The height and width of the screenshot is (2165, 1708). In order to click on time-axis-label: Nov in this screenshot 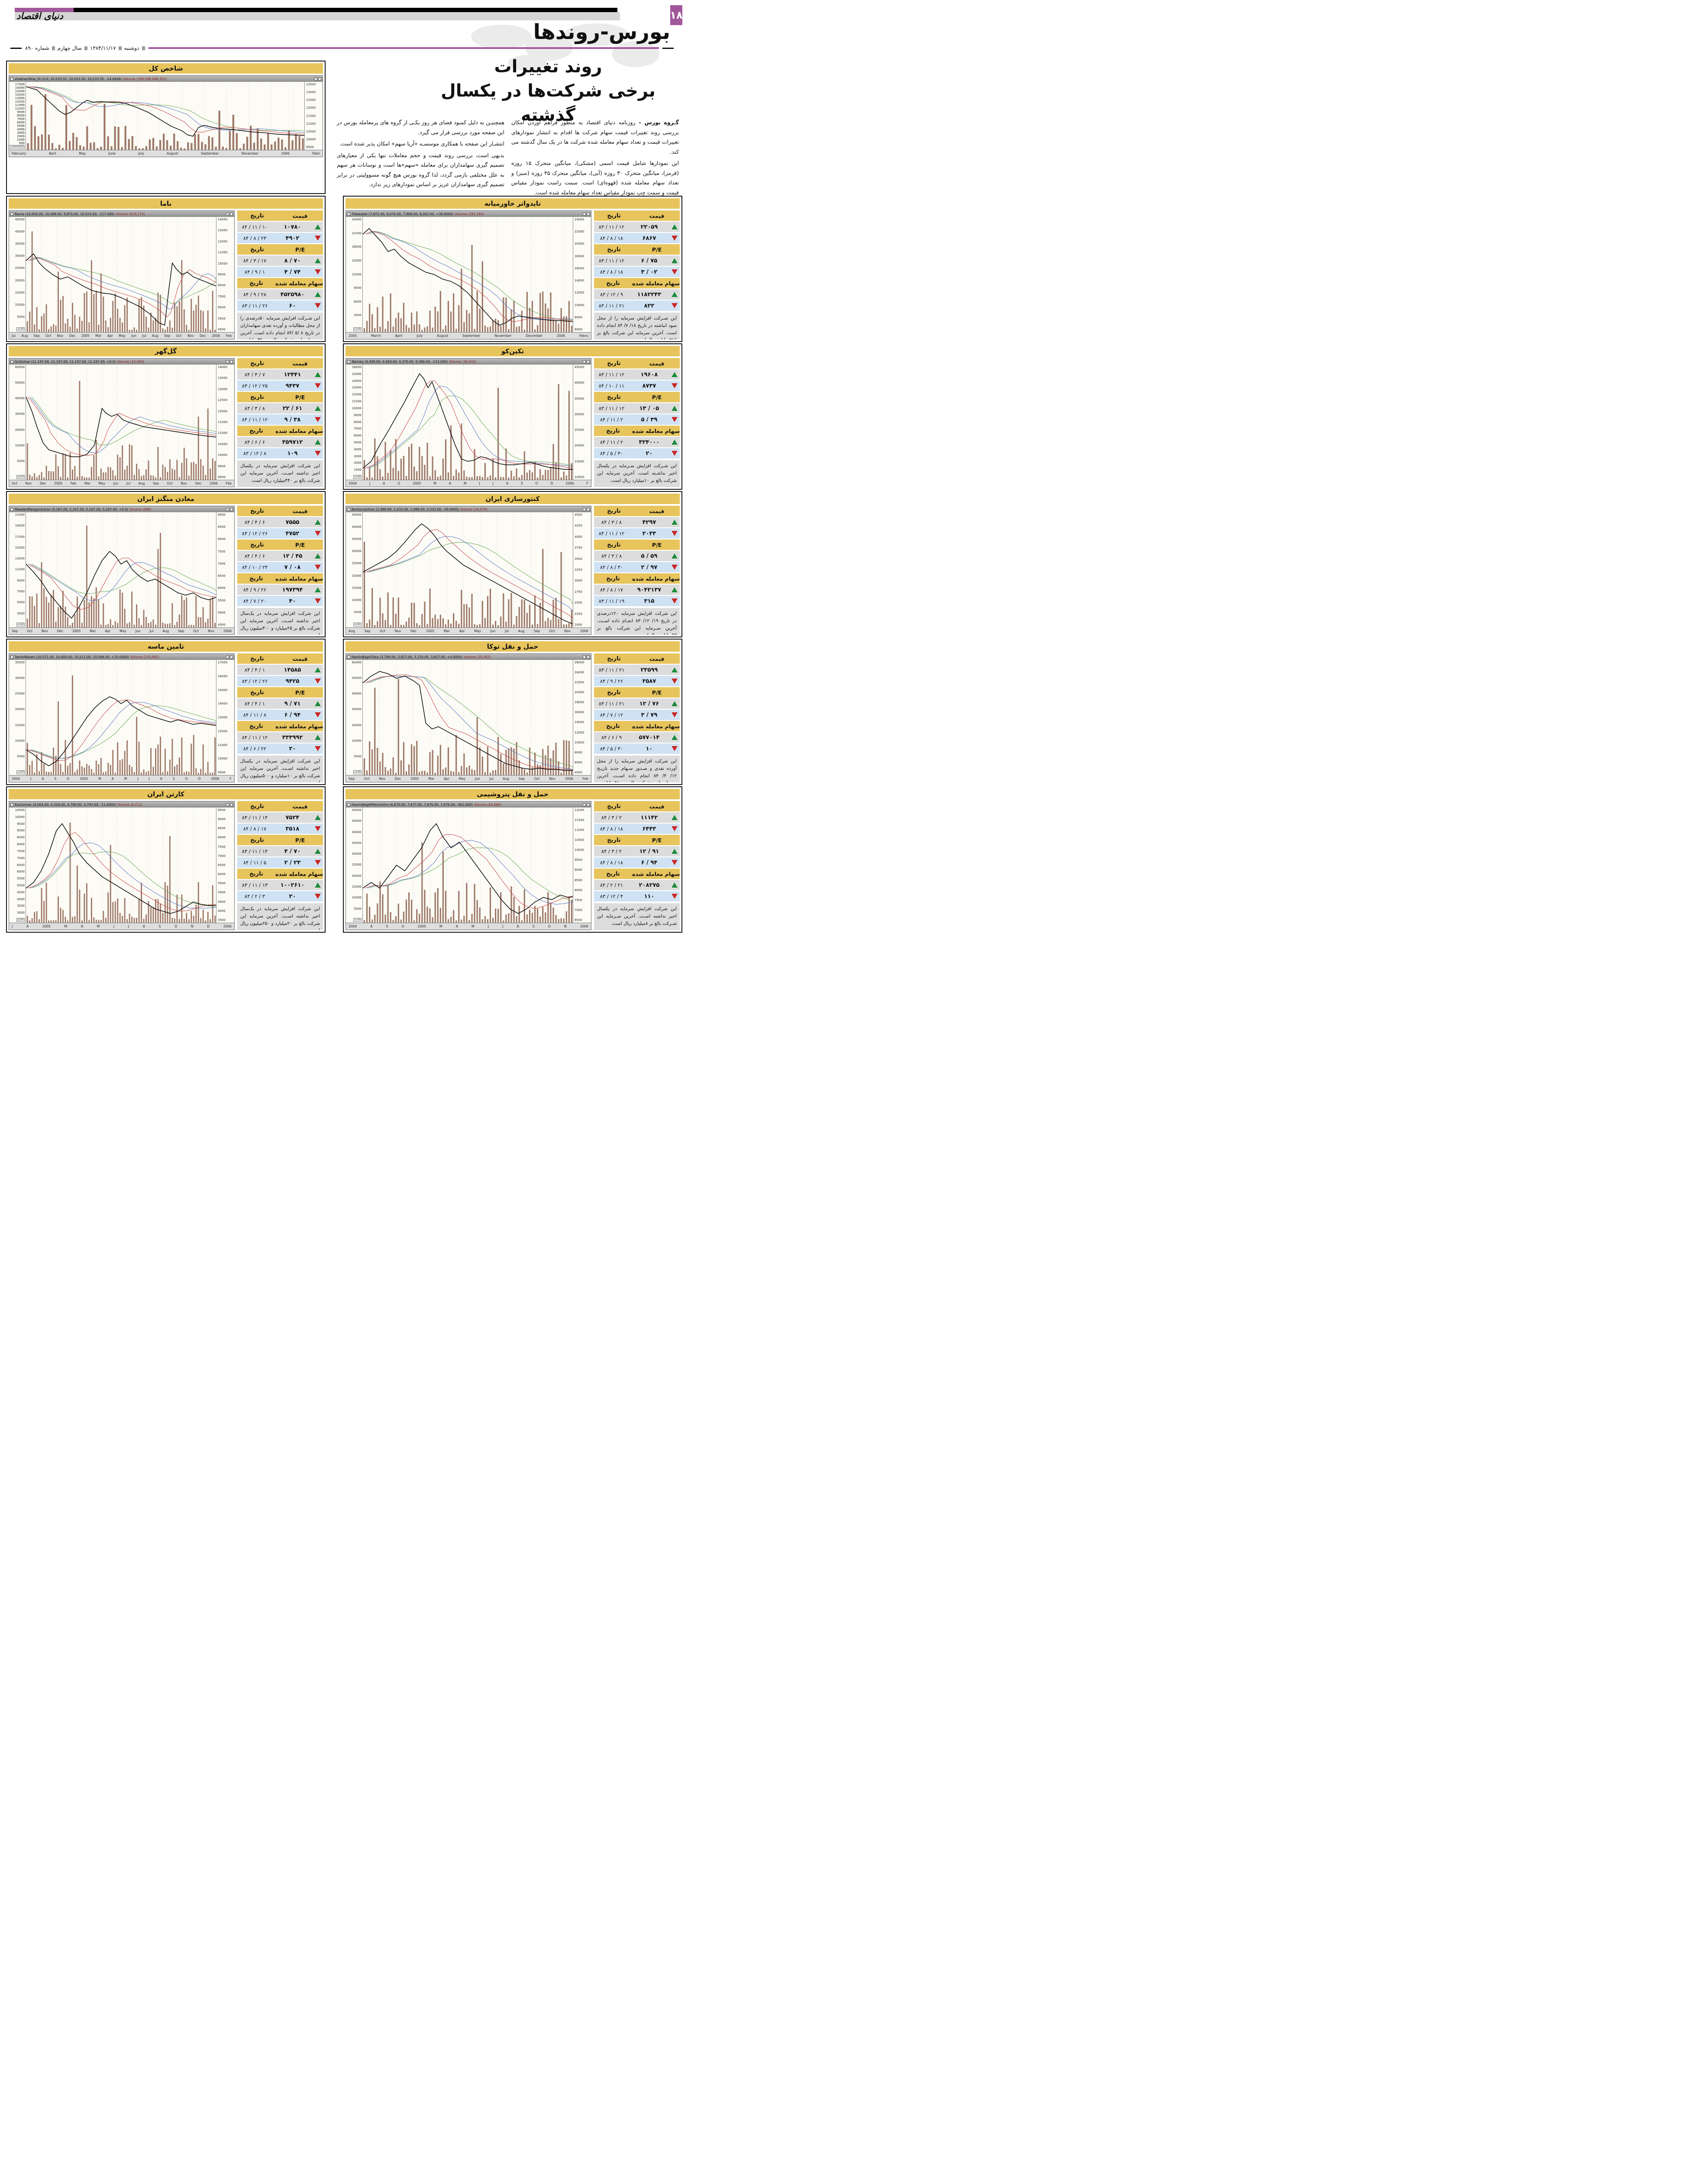, I will do `click(60, 336)`.